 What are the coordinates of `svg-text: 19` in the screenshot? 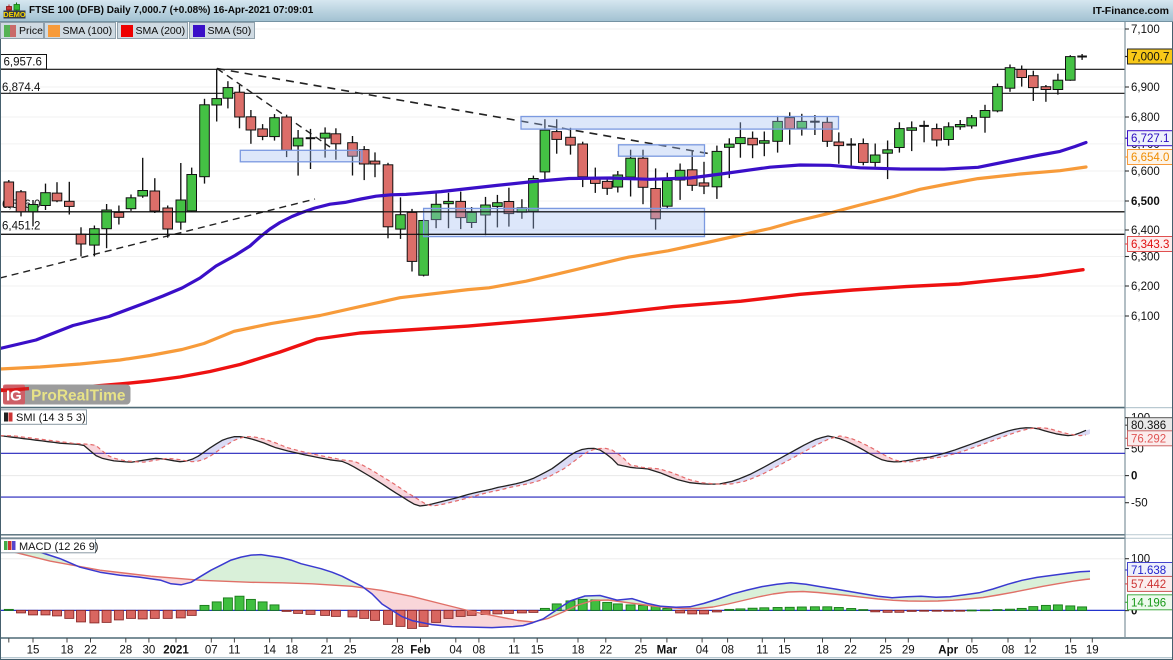 It's located at (1092, 651).